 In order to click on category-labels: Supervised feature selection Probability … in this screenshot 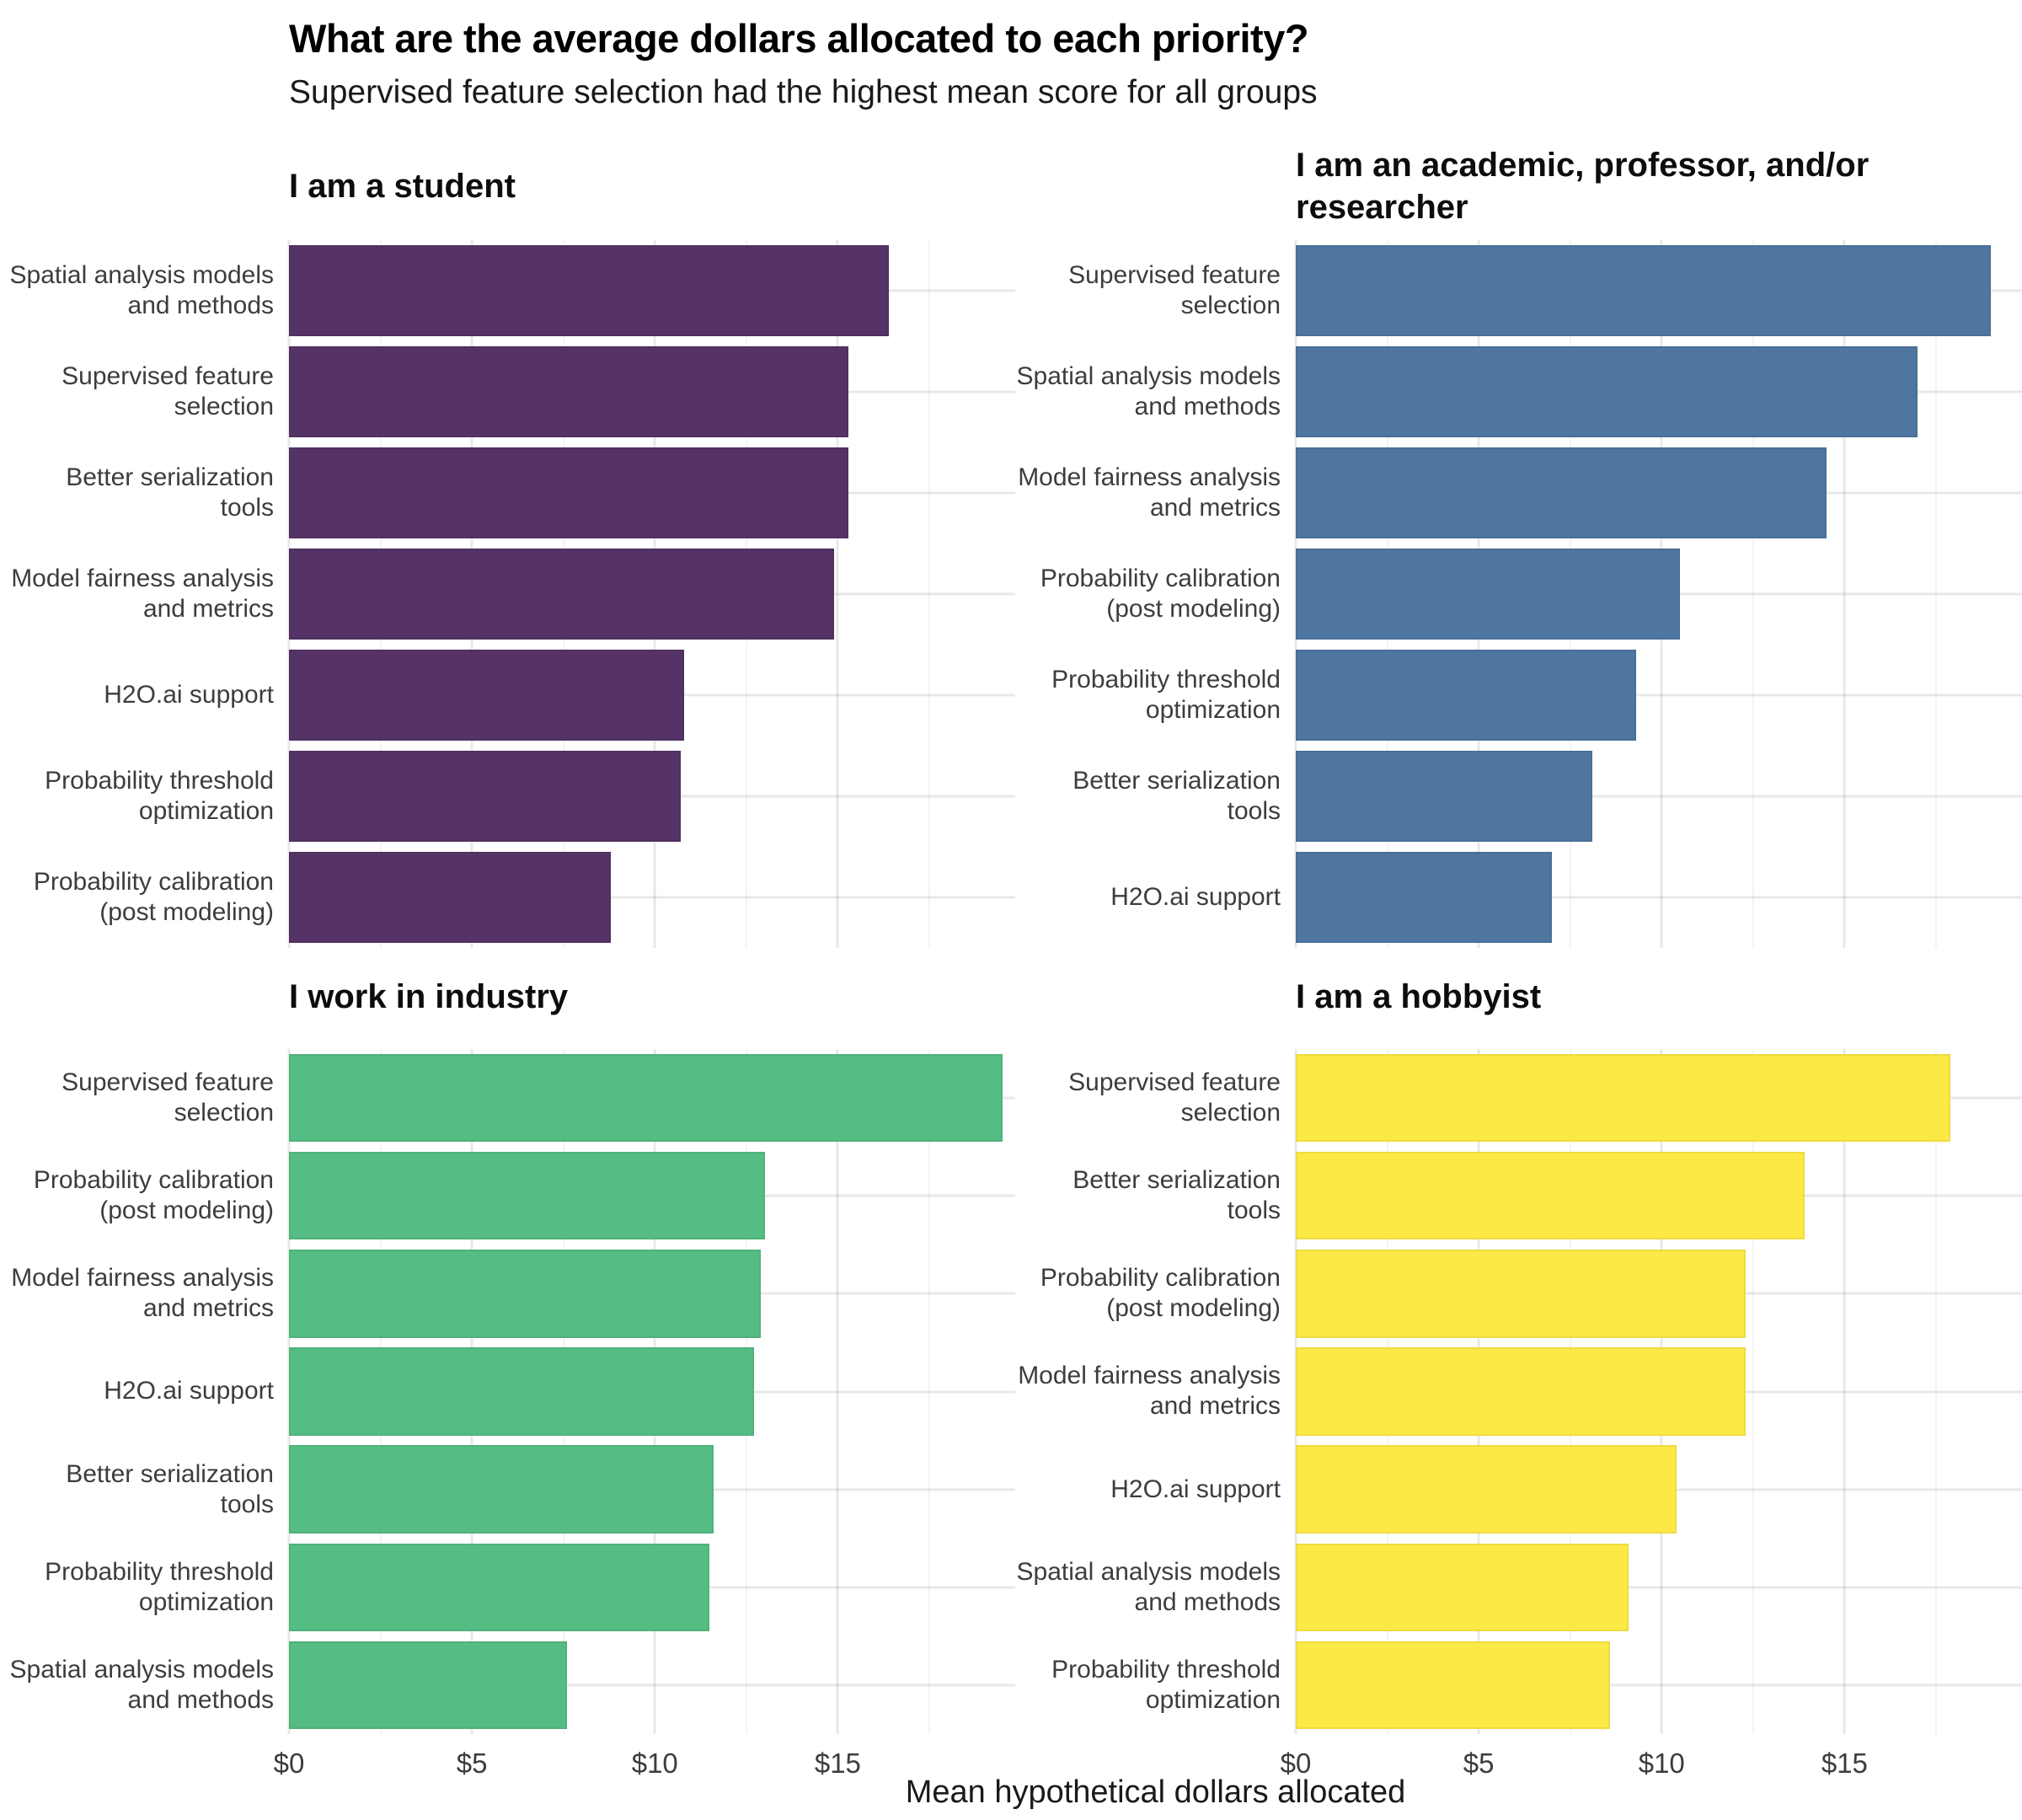, I will do `click(137, 1391)`.